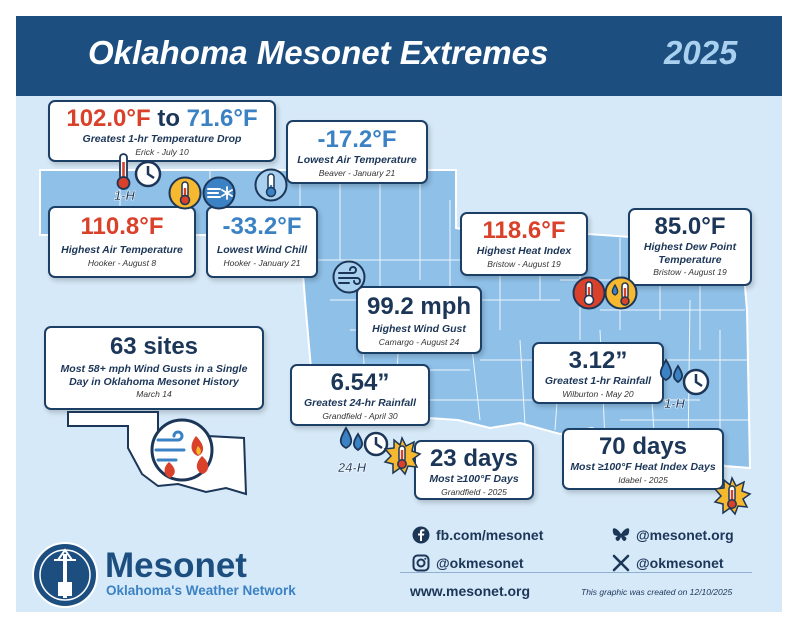 The image size is (799, 625). Describe the element at coordinates (360, 403) in the screenshot. I see `rain-24hr-label: Greatest 24-hr Rainfall` at that location.